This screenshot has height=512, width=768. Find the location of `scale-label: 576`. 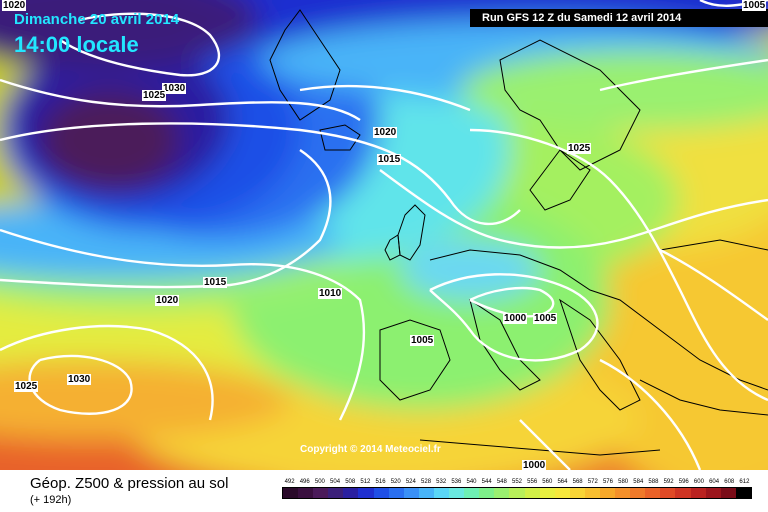

scale-label: 576 is located at coordinates (607, 482).